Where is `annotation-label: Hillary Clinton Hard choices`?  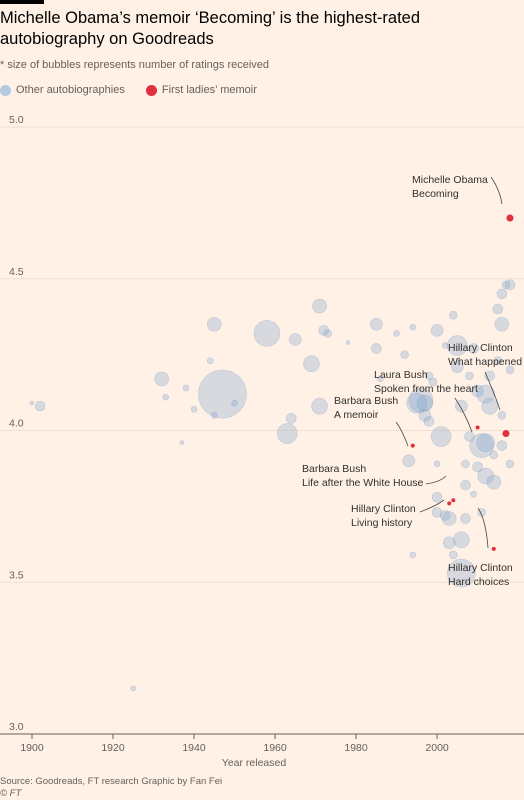
annotation-label: Hillary Clinton Hard choices is located at coordinates (480, 575).